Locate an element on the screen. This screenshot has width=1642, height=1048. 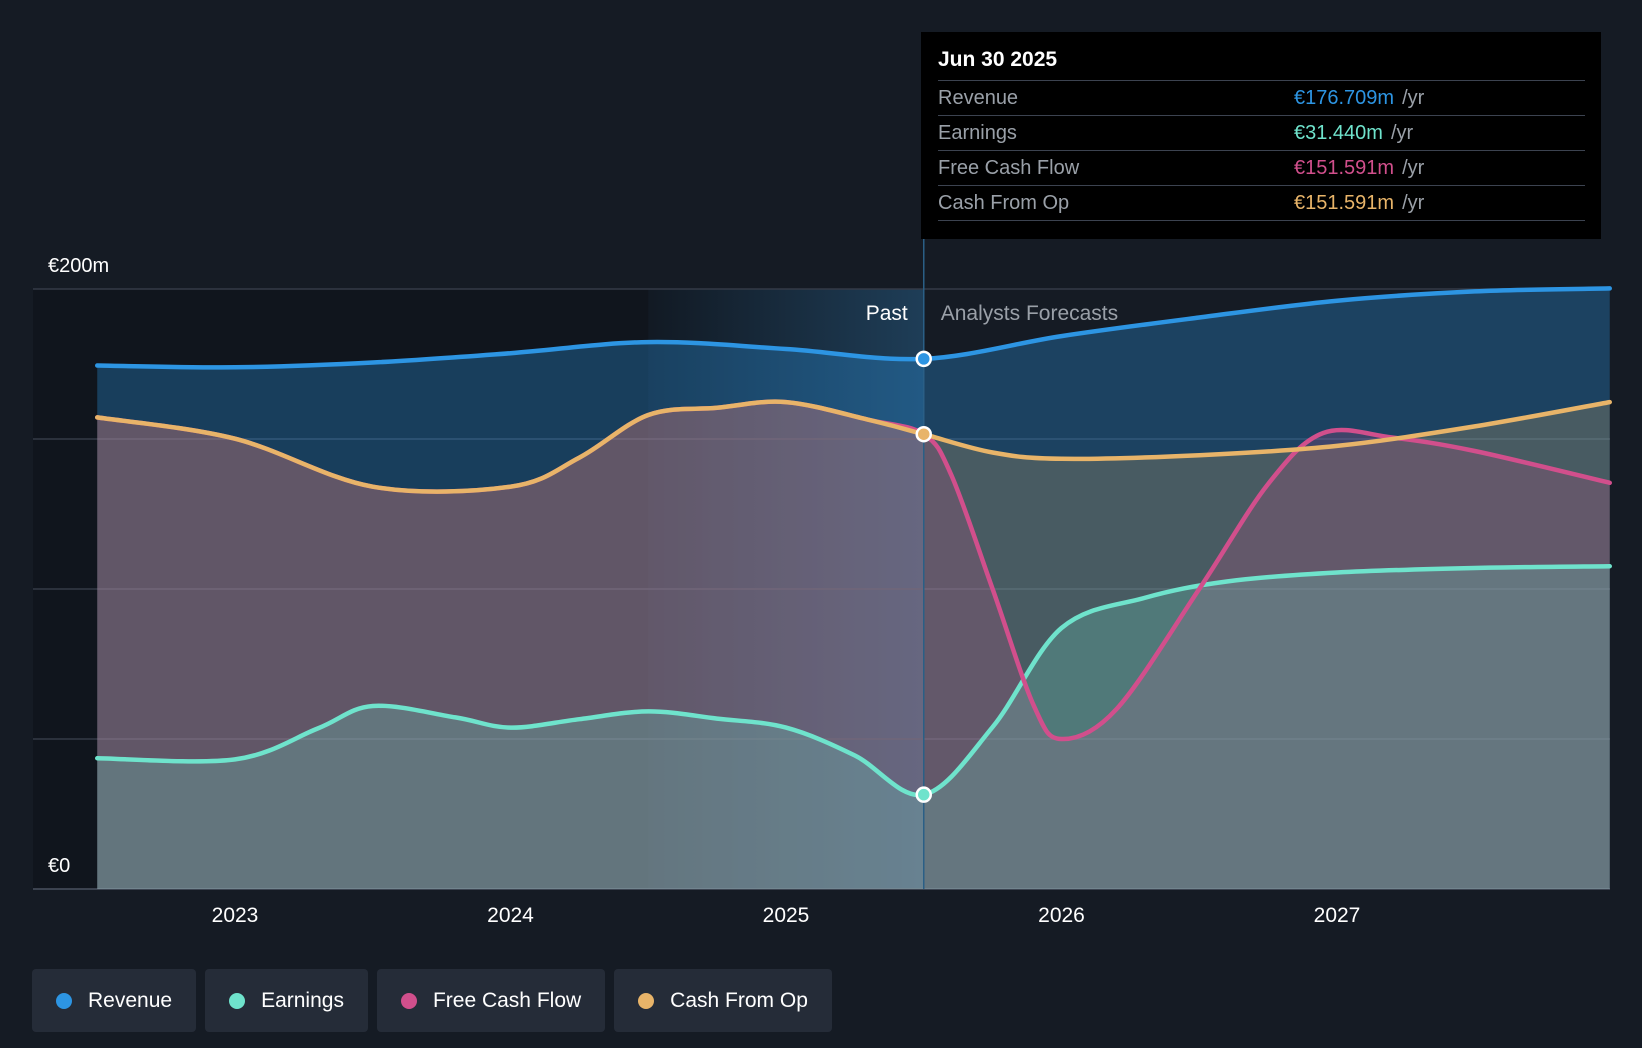
marker-revenue is located at coordinates (923, 359).